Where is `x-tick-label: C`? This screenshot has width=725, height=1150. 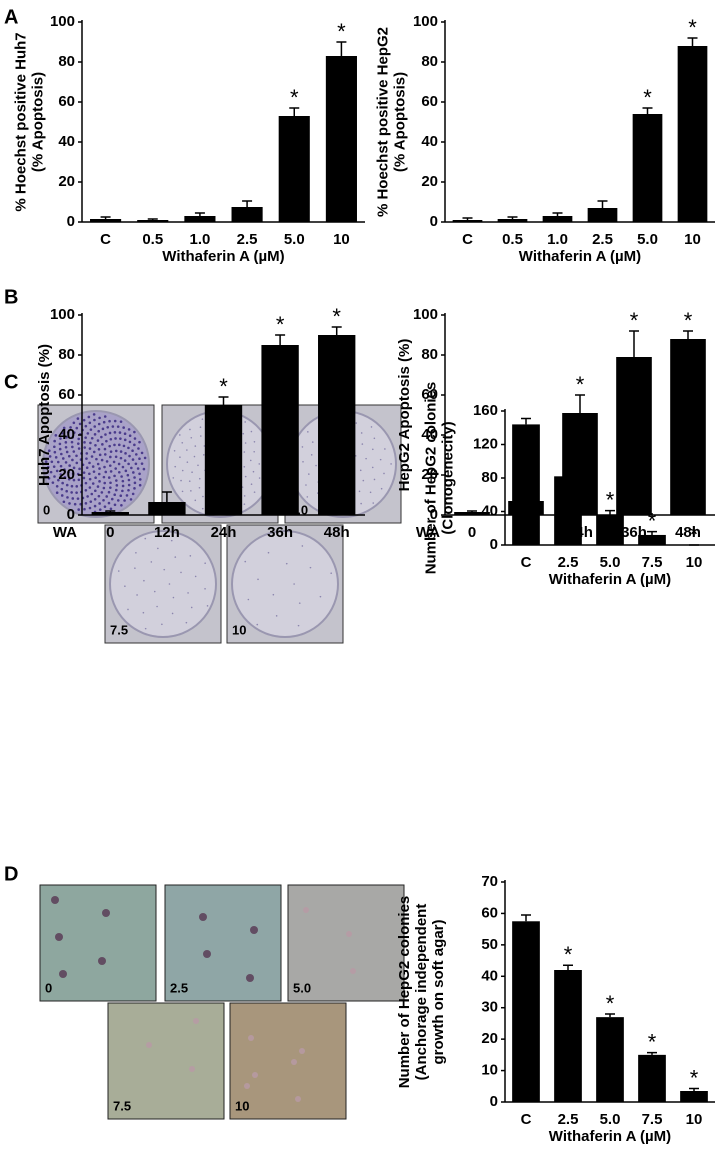
x-tick-label: C is located at coordinates (105, 239).